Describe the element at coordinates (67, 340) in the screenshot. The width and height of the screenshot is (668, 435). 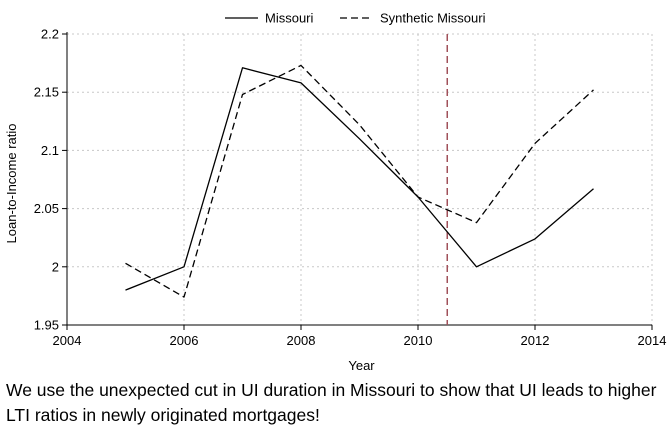
I see `x-tick-label: 2004` at that location.